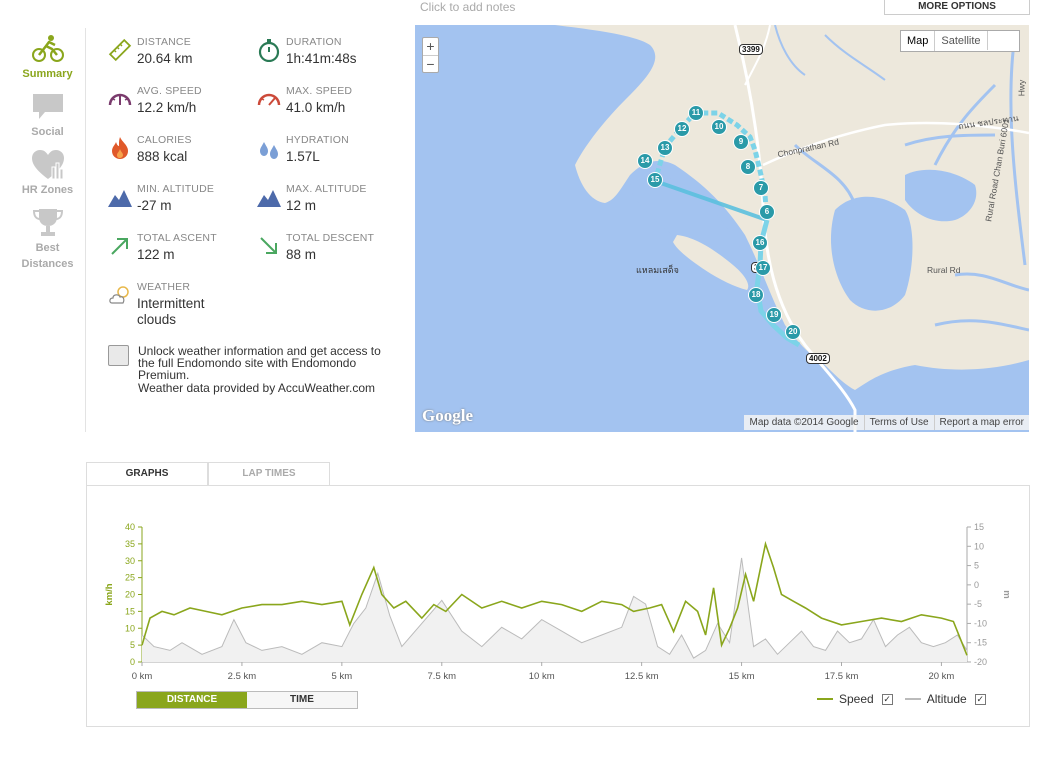 The height and width of the screenshot is (761, 1045). I want to click on stat-label: MAX. ALTITUDE, so click(326, 189).